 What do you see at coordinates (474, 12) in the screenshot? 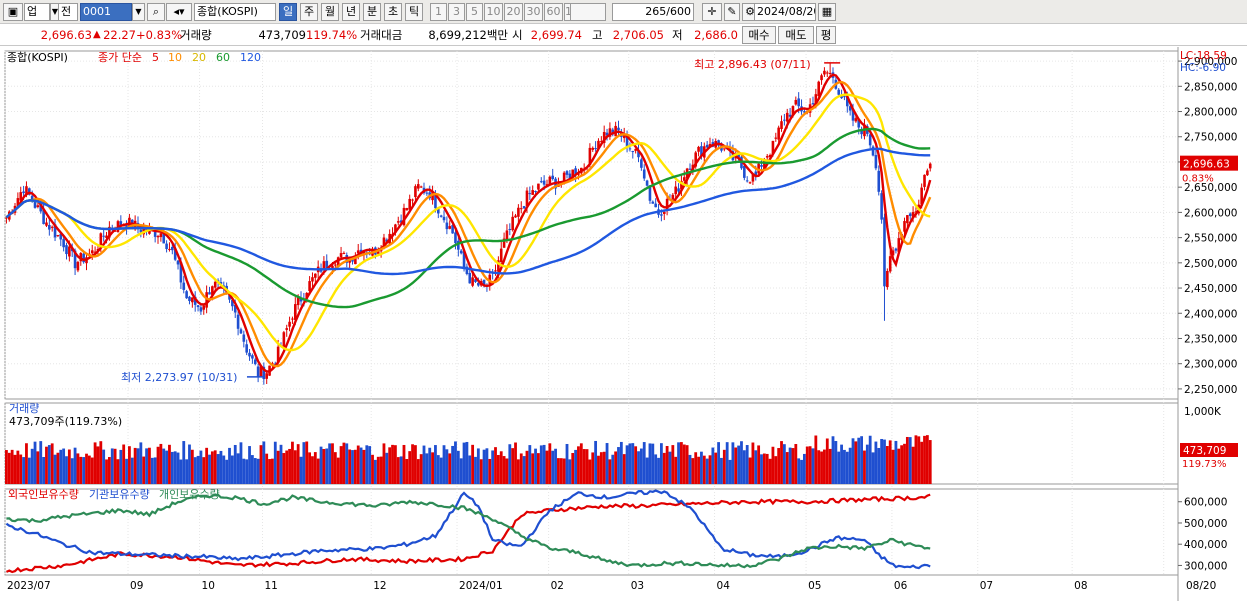
I see `minute-tab-5: 5` at bounding box center [474, 12].